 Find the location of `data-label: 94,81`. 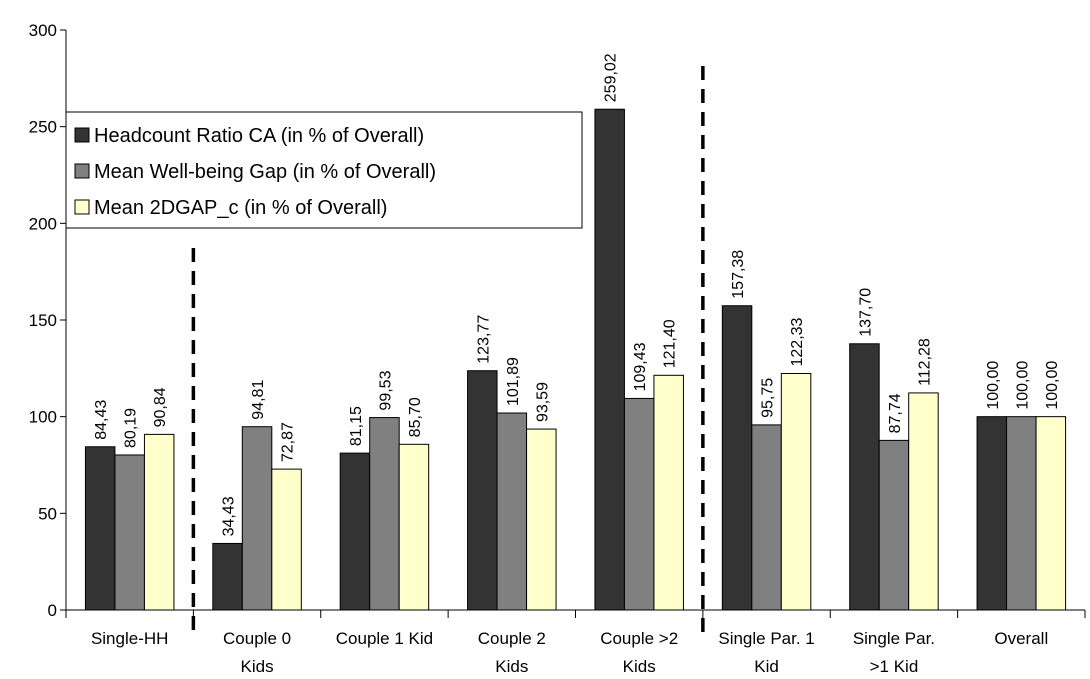

data-label: 94,81 is located at coordinates (258, 400).